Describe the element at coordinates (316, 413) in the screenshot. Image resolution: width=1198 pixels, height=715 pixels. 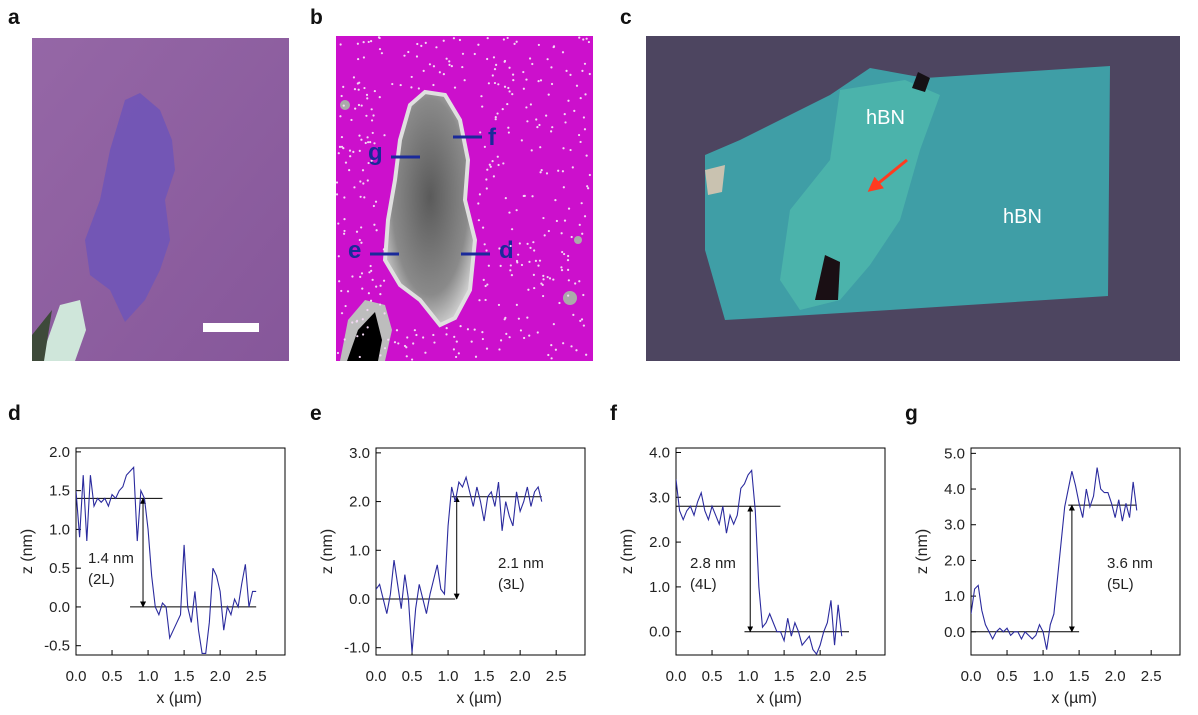
I see `panel-label: e` at that location.